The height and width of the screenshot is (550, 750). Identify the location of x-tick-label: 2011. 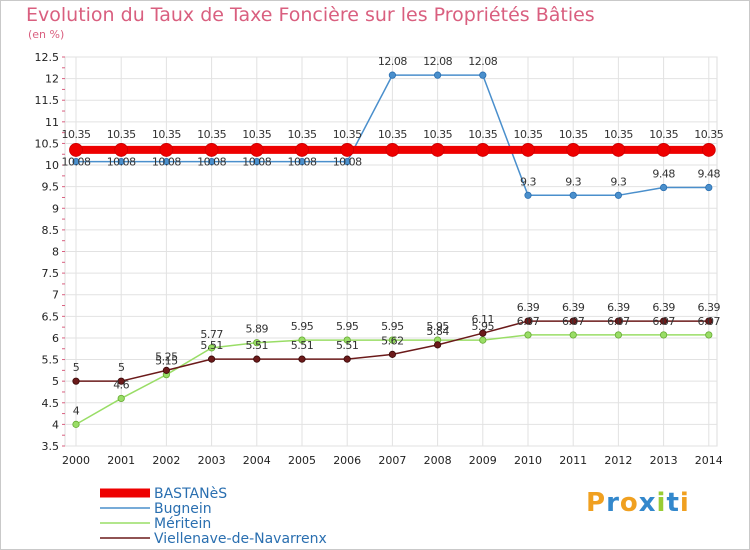
(573, 460).